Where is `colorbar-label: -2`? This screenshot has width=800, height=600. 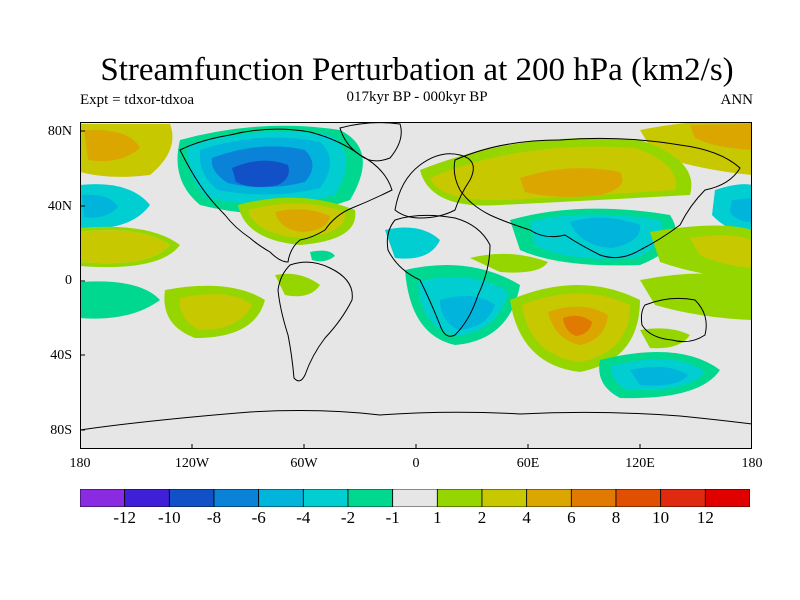
colorbar-label: -2 is located at coordinates (348, 517).